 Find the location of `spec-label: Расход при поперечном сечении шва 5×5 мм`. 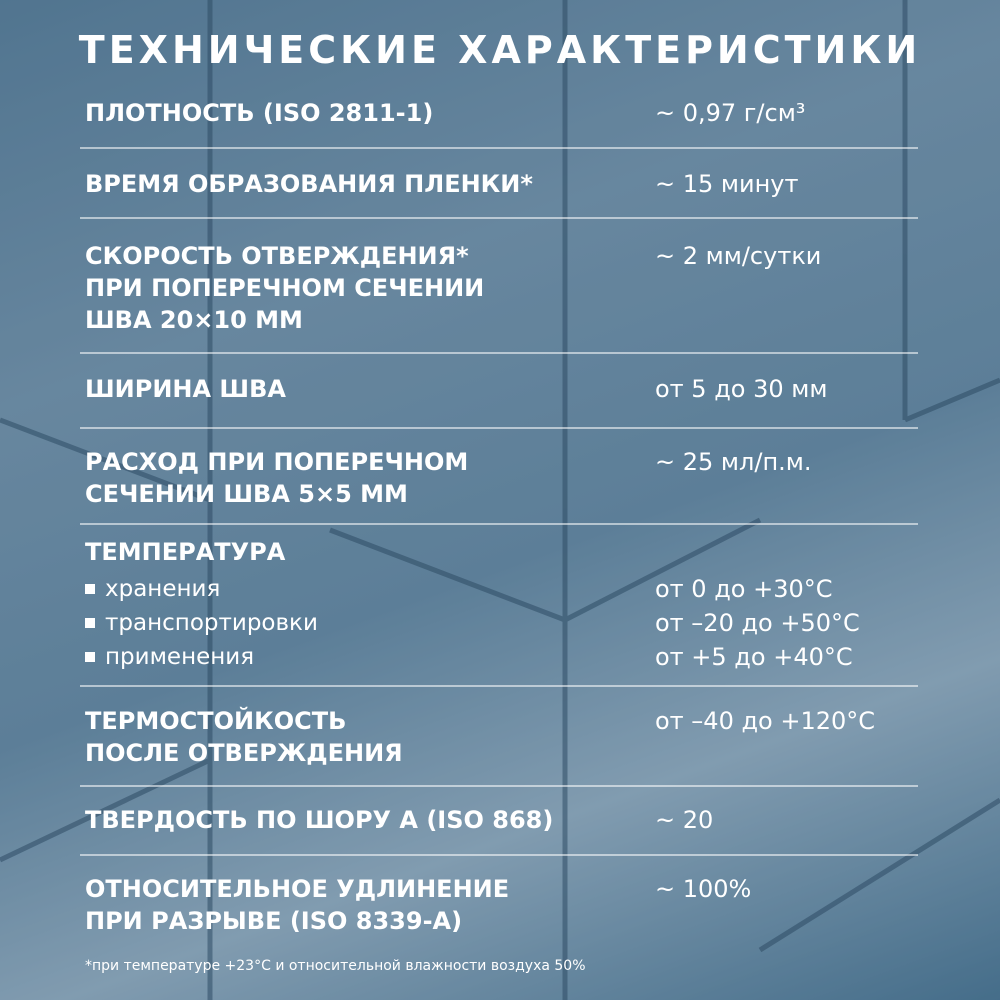

spec-label: Расход при поперечном сечении шва 5×5 мм is located at coordinates (277, 478).